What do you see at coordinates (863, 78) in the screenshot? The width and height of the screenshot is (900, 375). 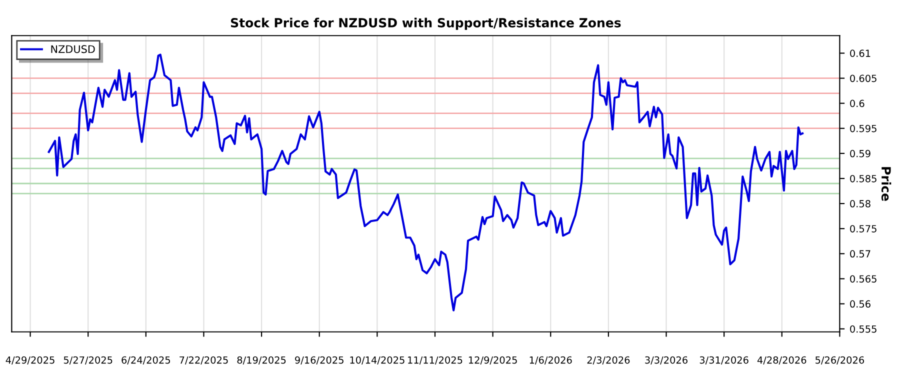 I see `y-tick-label: 0.605` at bounding box center [863, 78].